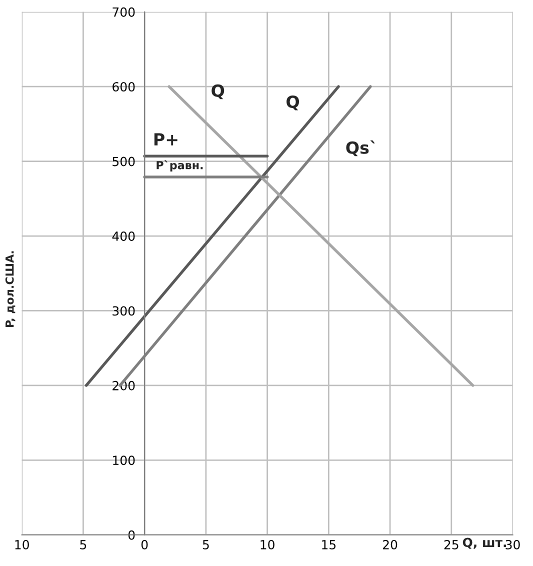 The height and width of the screenshot is (566, 533). I want to click on y-tick-label: 700, so click(123, 12).